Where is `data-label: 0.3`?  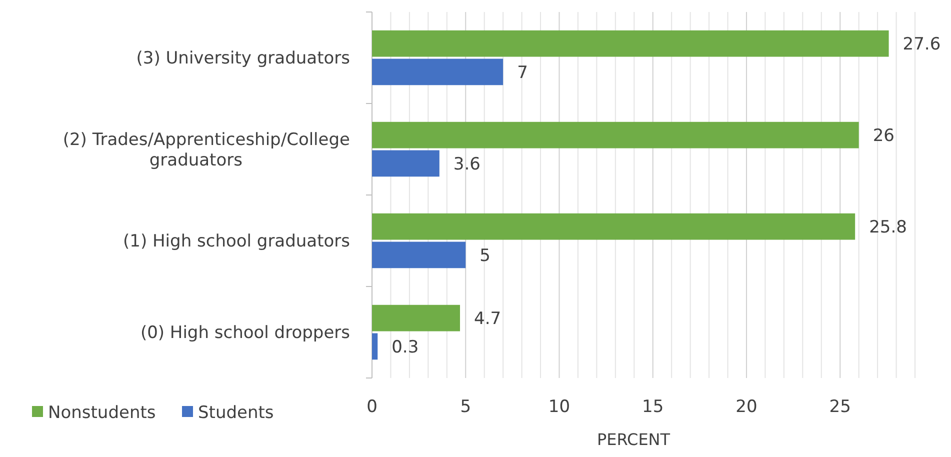
data-label: 0.3 is located at coordinates (405, 347).